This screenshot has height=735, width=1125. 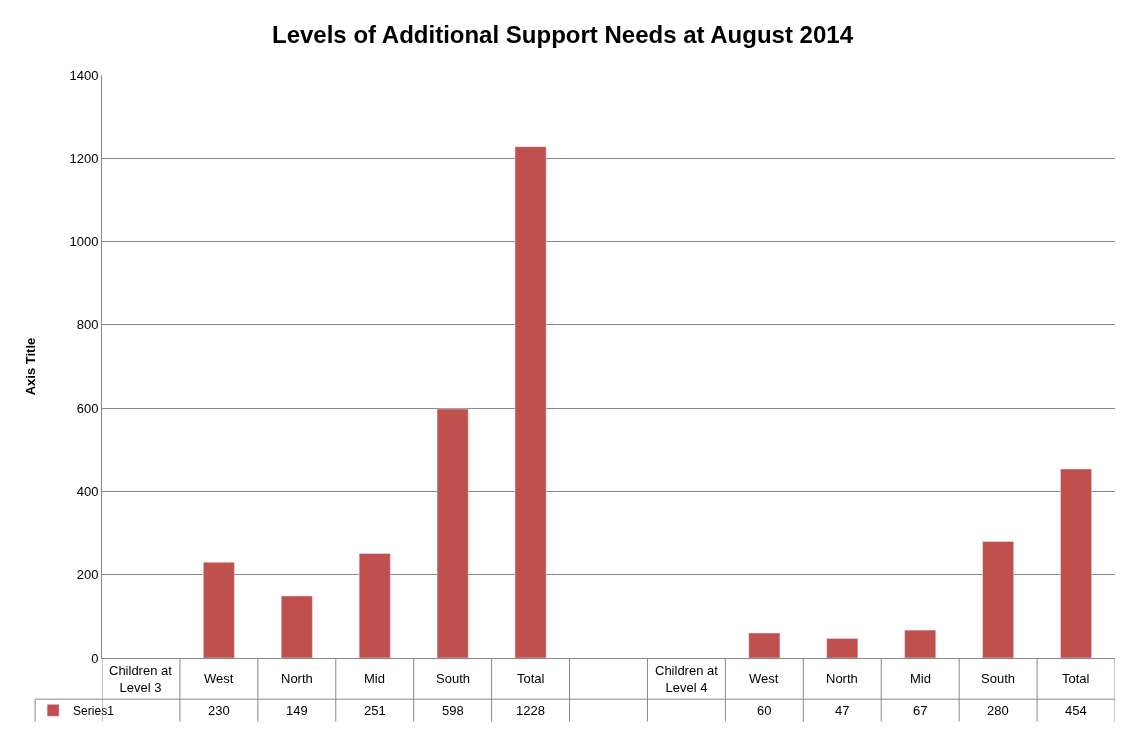 What do you see at coordinates (141, 679) in the screenshot?
I see `x-tick-label: Children at Level 3` at bounding box center [141, 679].